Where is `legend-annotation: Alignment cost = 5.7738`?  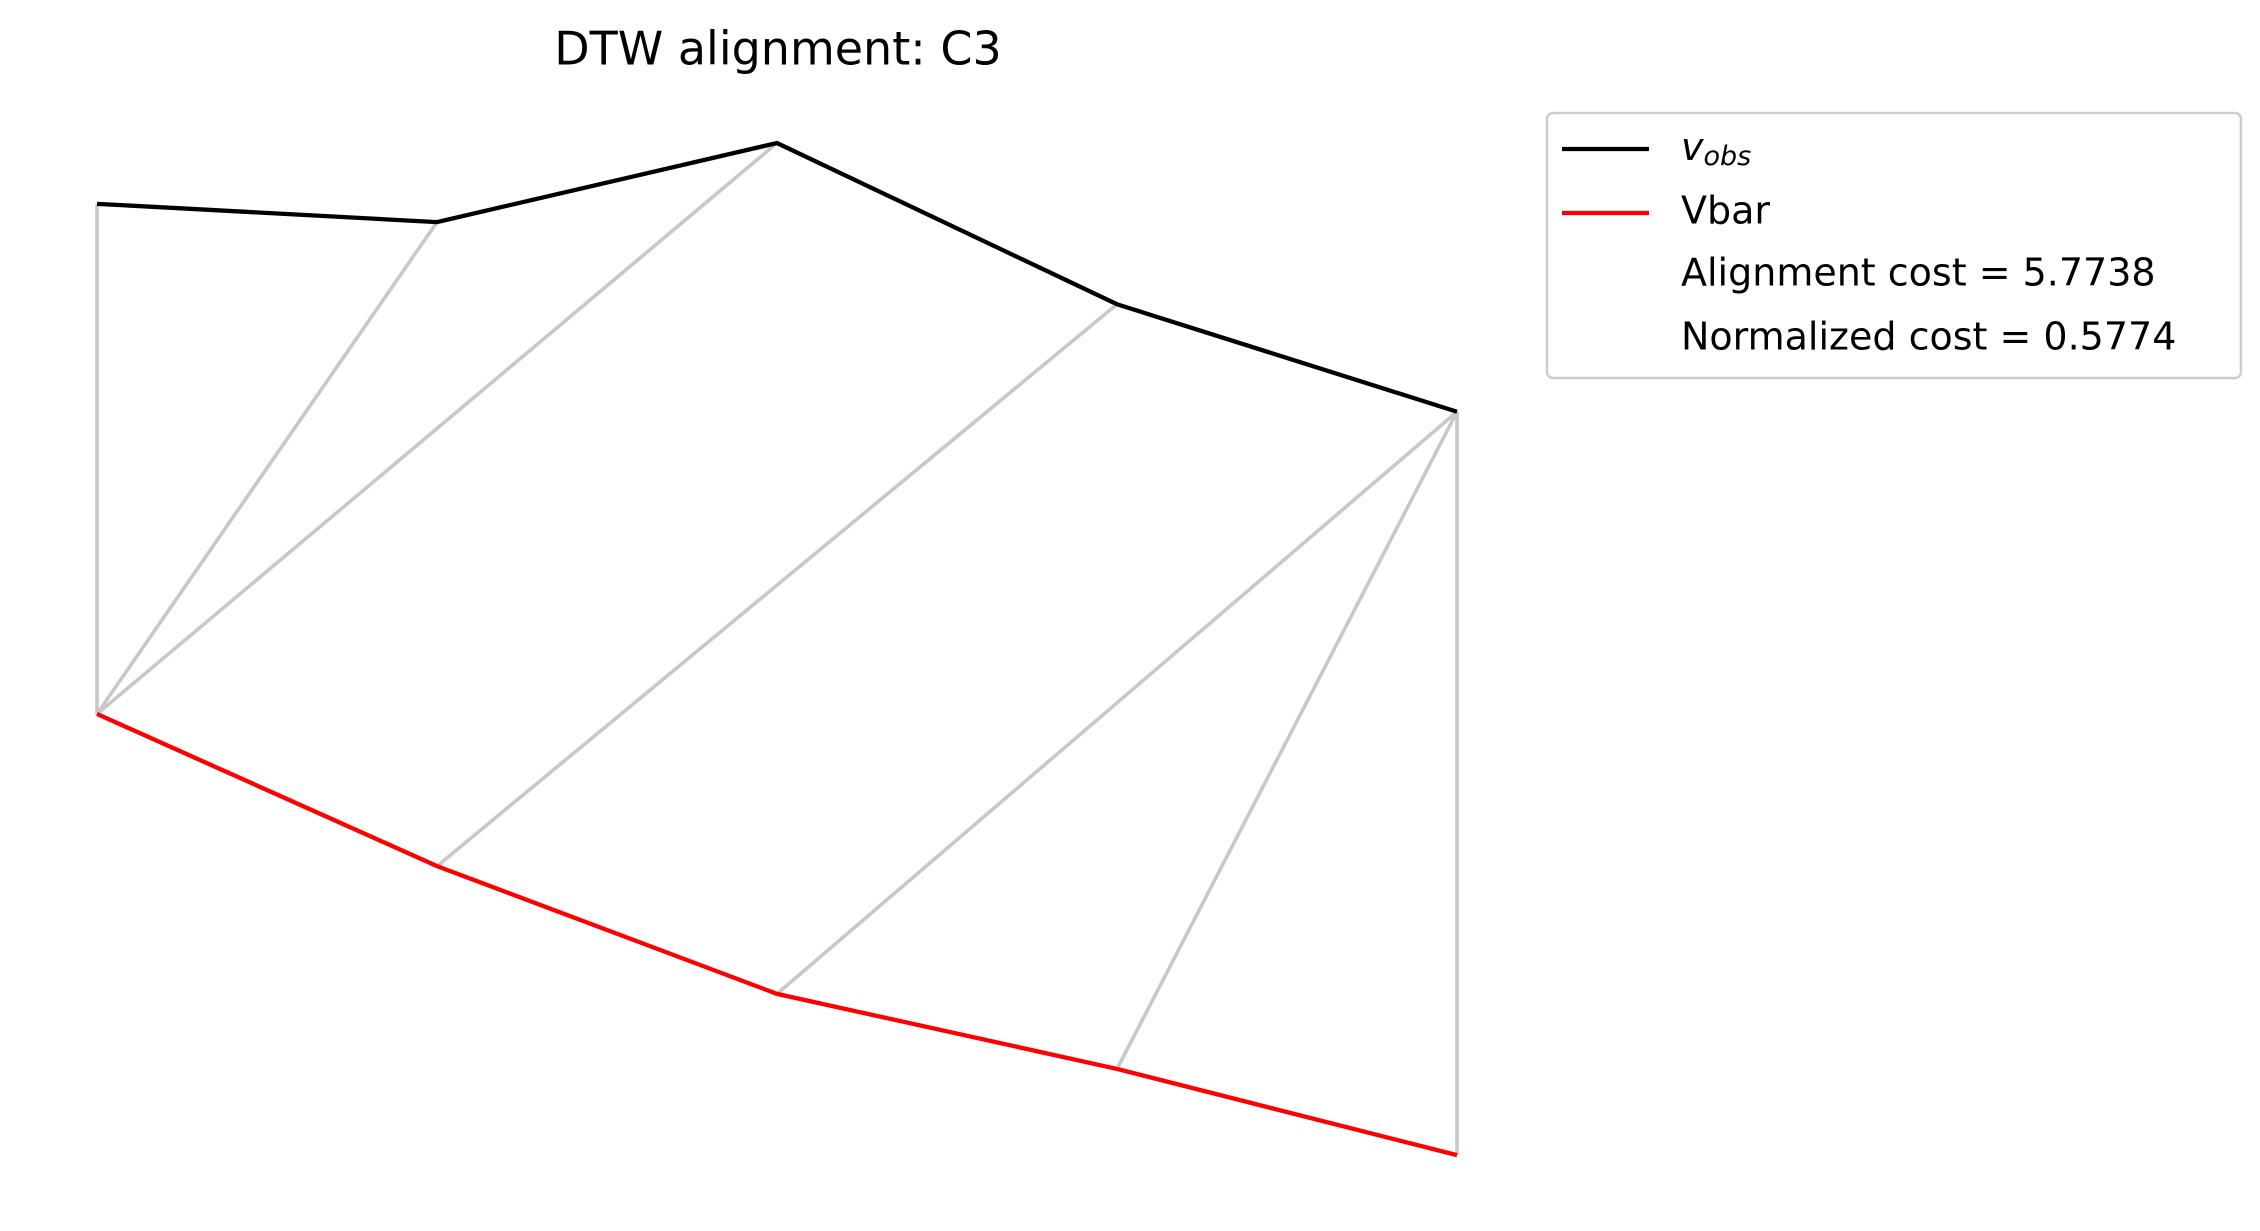 legend-annotation: Alignment cost = 5.7738 is located at coordinates (1918, 273).